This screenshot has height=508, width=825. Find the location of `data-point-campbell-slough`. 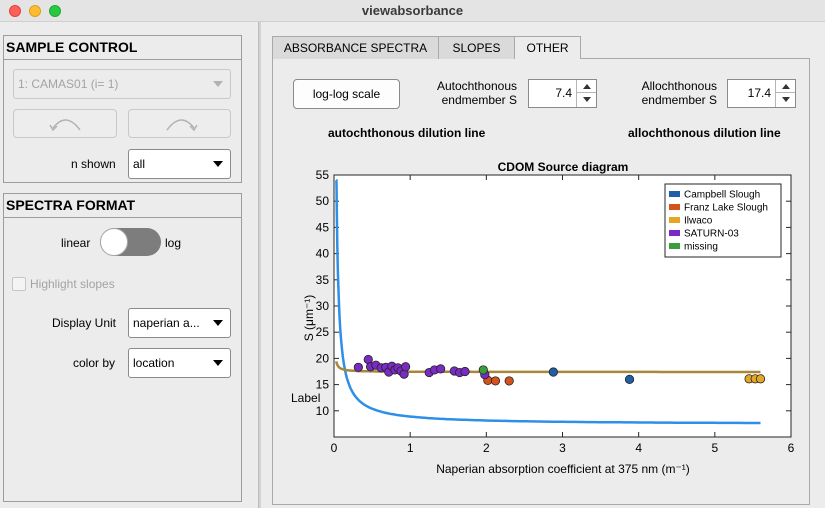

data-point-campbell-slough is located at coordinates (553, 372).